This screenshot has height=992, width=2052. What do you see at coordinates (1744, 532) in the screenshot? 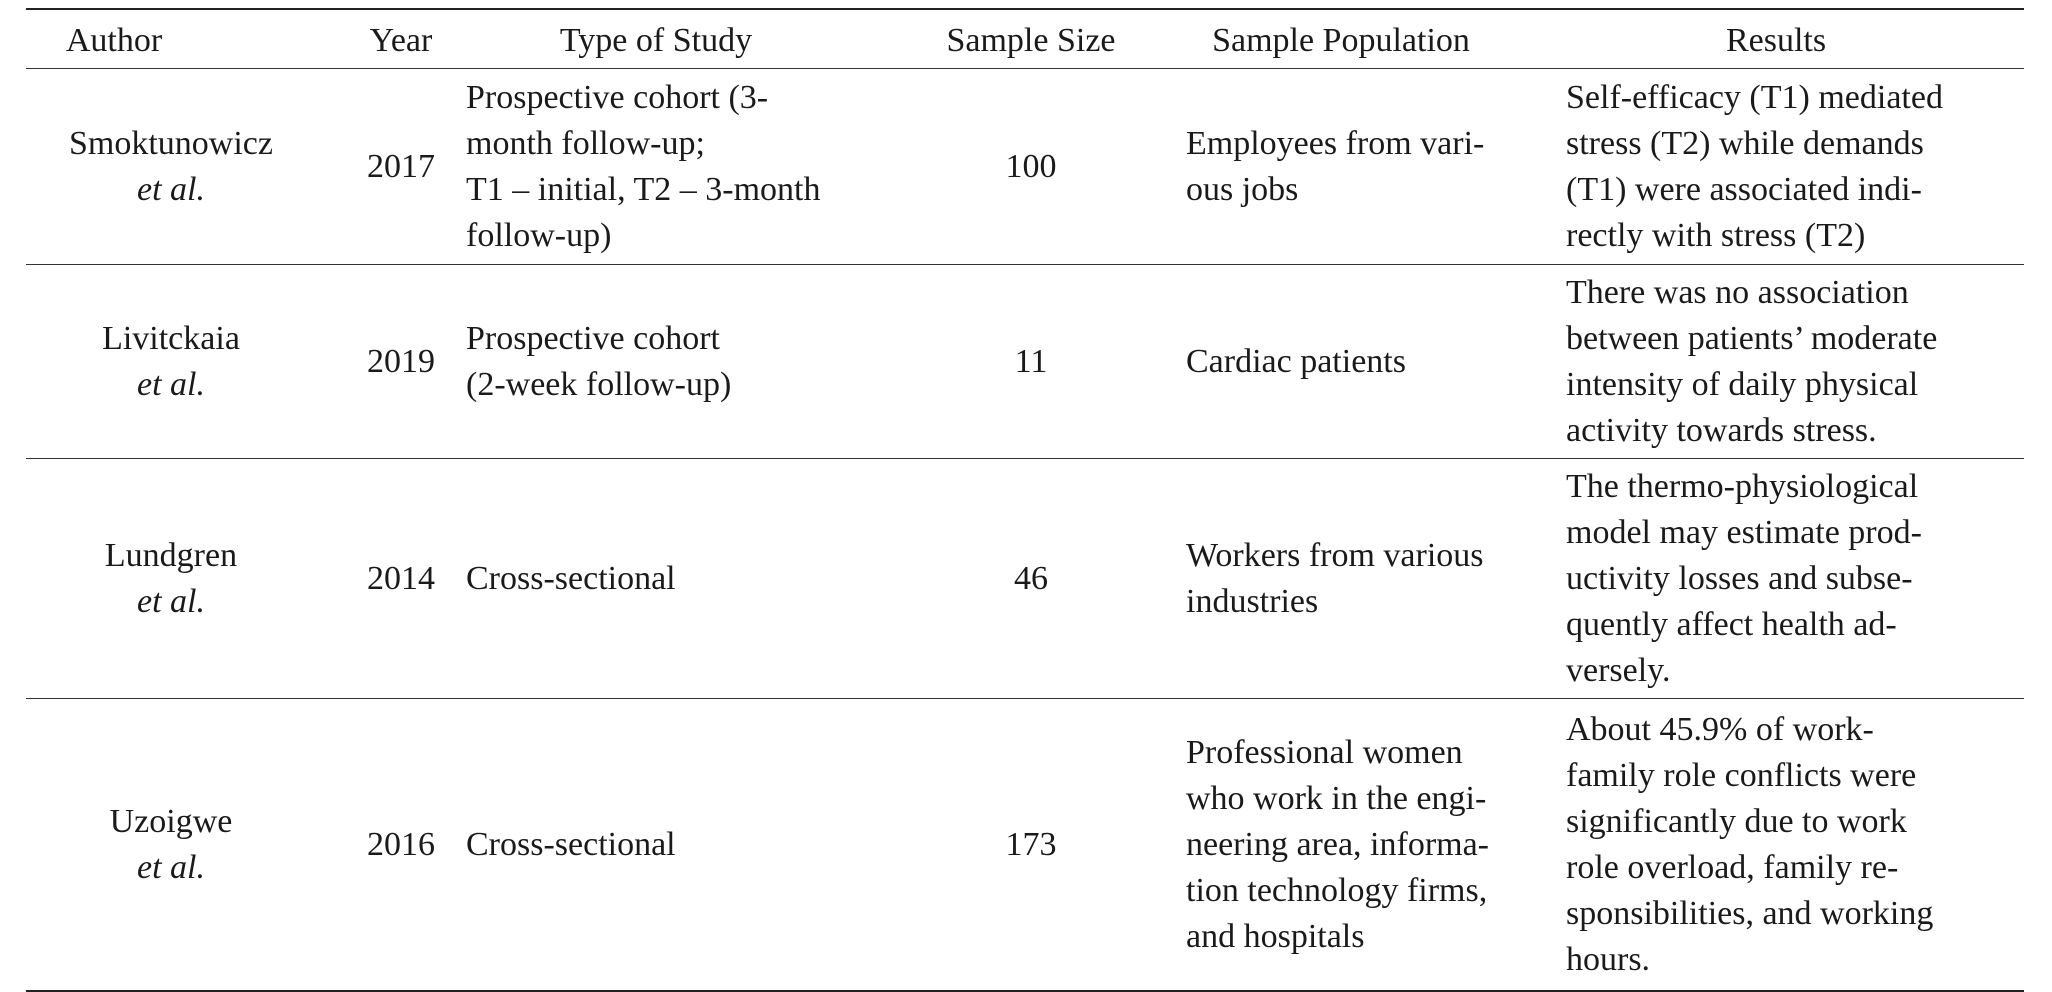
I see `results-line: model may estimate prod-` at bounding box center [1744, 532].